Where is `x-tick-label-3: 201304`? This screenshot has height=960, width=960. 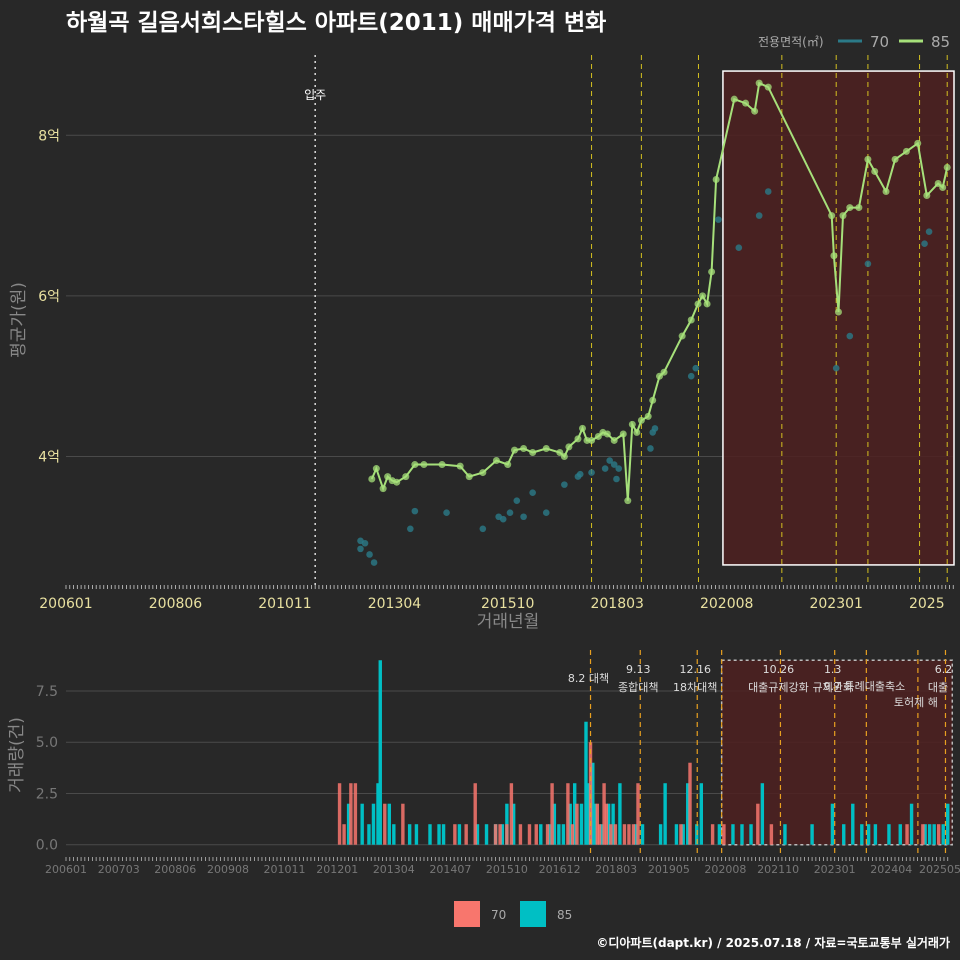
x-tick-label-3: 201304 is located at coordinates (395, 604).